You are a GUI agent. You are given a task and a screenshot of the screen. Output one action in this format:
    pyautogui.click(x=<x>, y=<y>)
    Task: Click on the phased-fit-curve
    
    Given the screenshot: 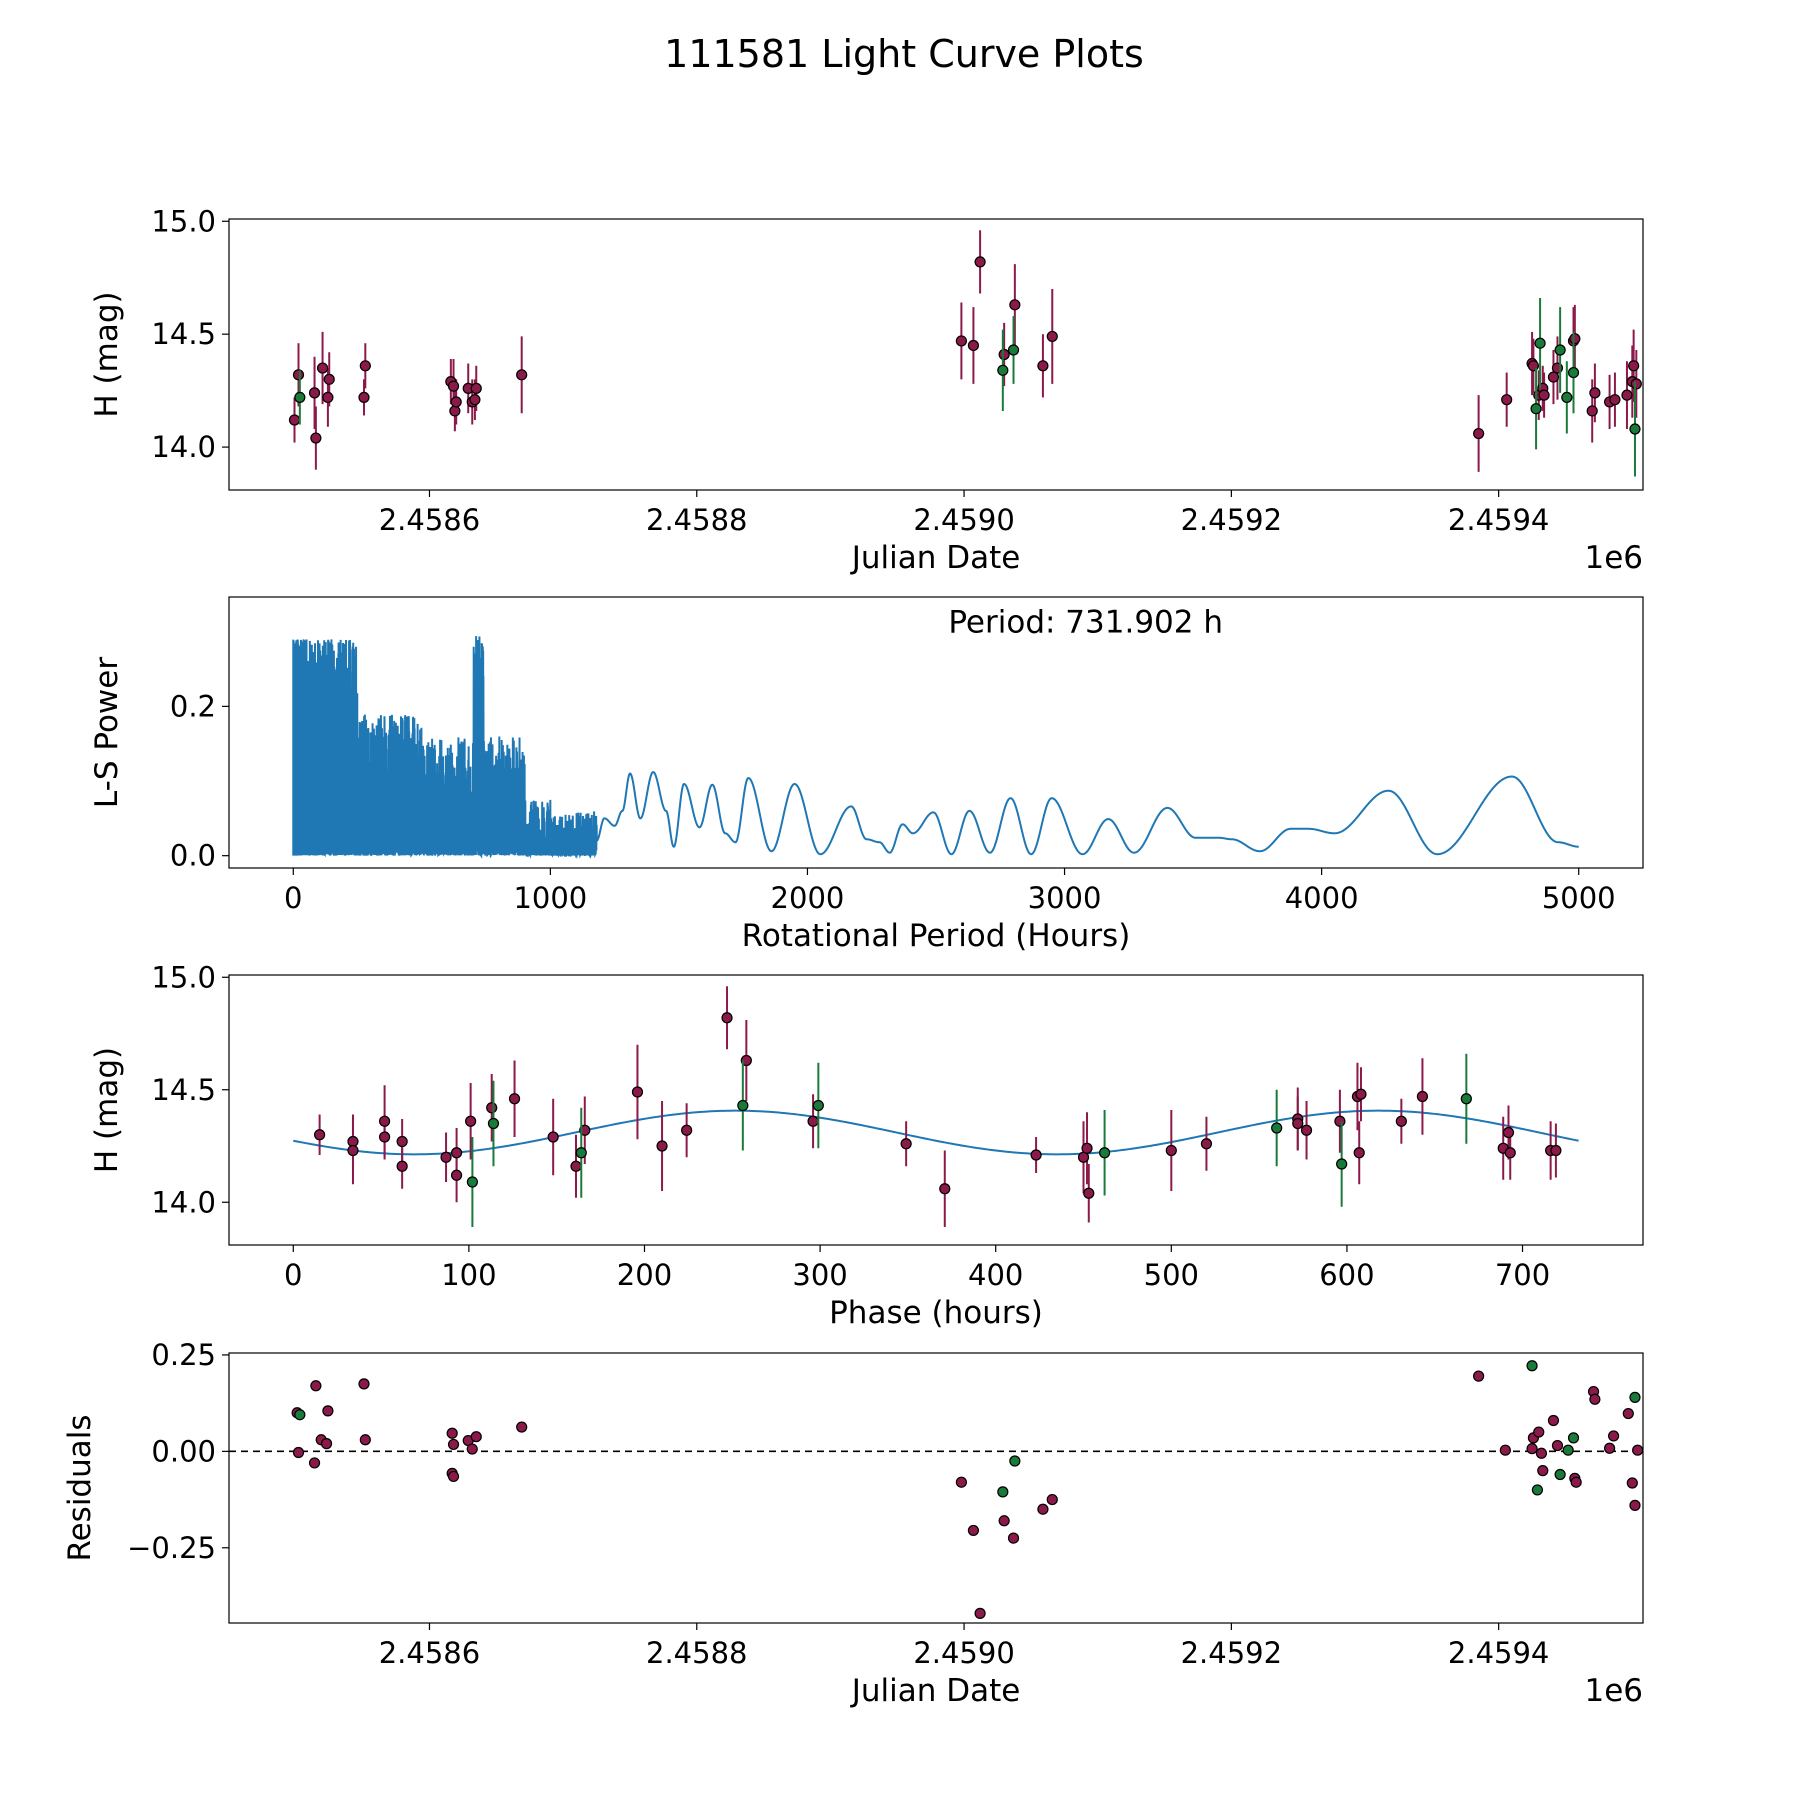 What is the action you would take?
    pyautogui.click(x=936, y=1132)
    